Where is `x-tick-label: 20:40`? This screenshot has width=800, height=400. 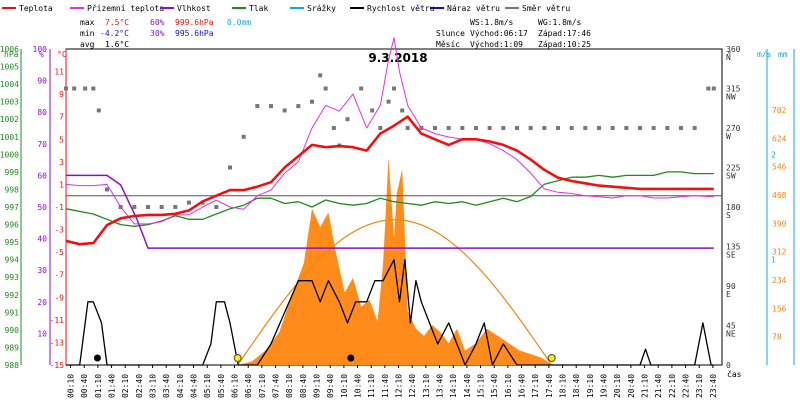 x-tick-label: 20:40 is located at coordinates (631, 386).